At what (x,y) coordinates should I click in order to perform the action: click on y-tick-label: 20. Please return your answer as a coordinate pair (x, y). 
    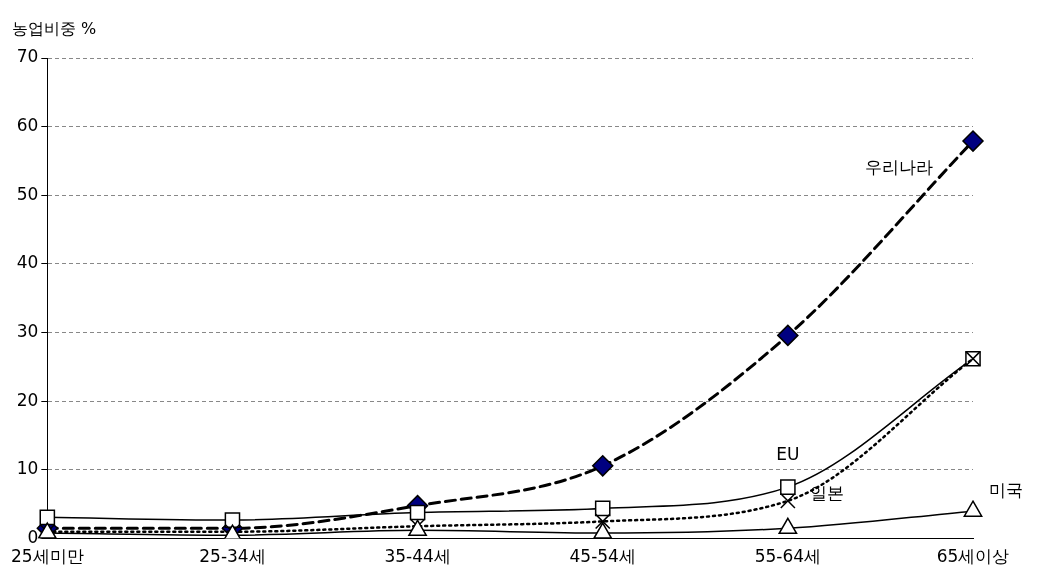
    Looking at the image, I should click on (27, 399).